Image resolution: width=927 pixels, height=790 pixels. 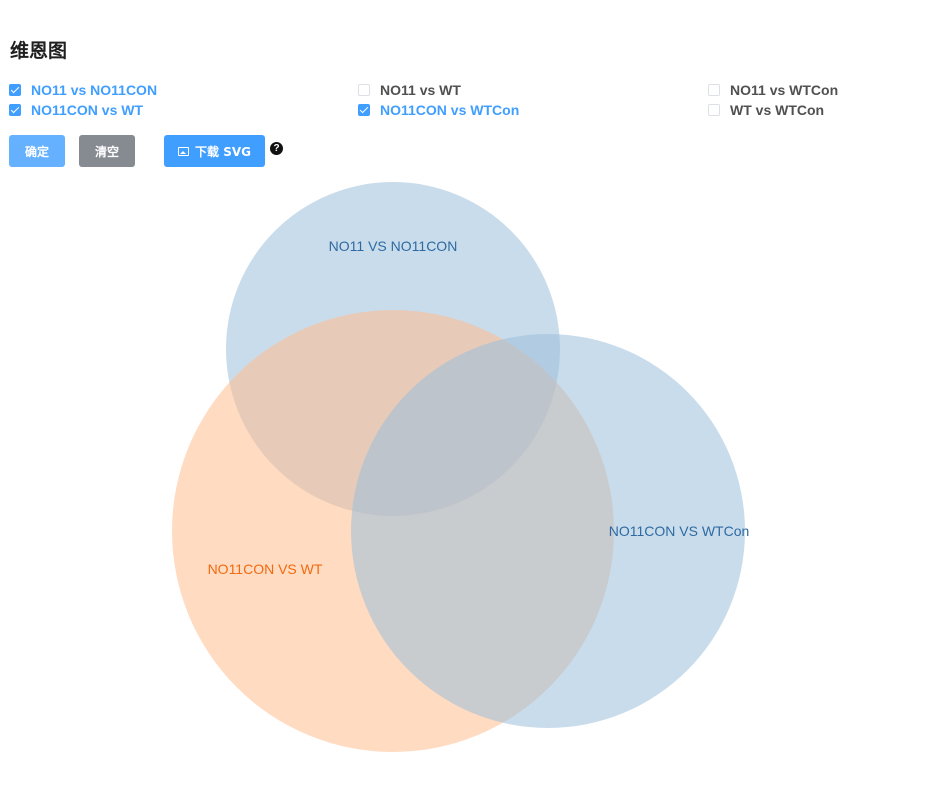 What do you see at coordinates (784, 90) in the screenshot?
I see `checkbox-label: NO11 vs WTCon` at bounding box center [784, 90].